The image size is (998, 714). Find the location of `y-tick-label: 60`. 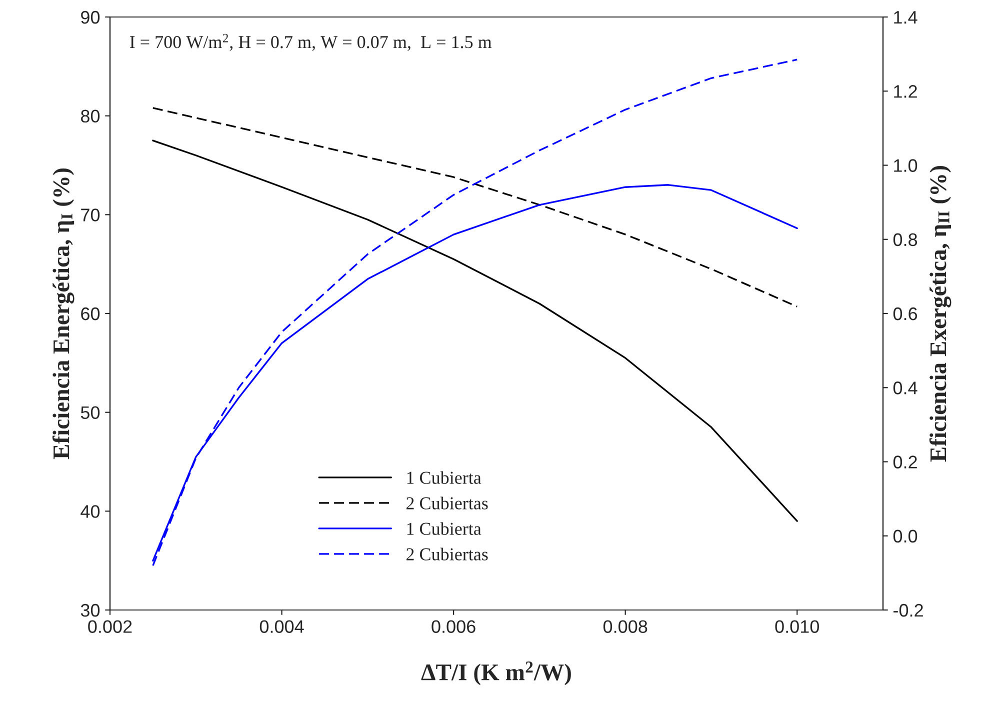

y-tick-label: 60 is located at coordinates (90, 313).